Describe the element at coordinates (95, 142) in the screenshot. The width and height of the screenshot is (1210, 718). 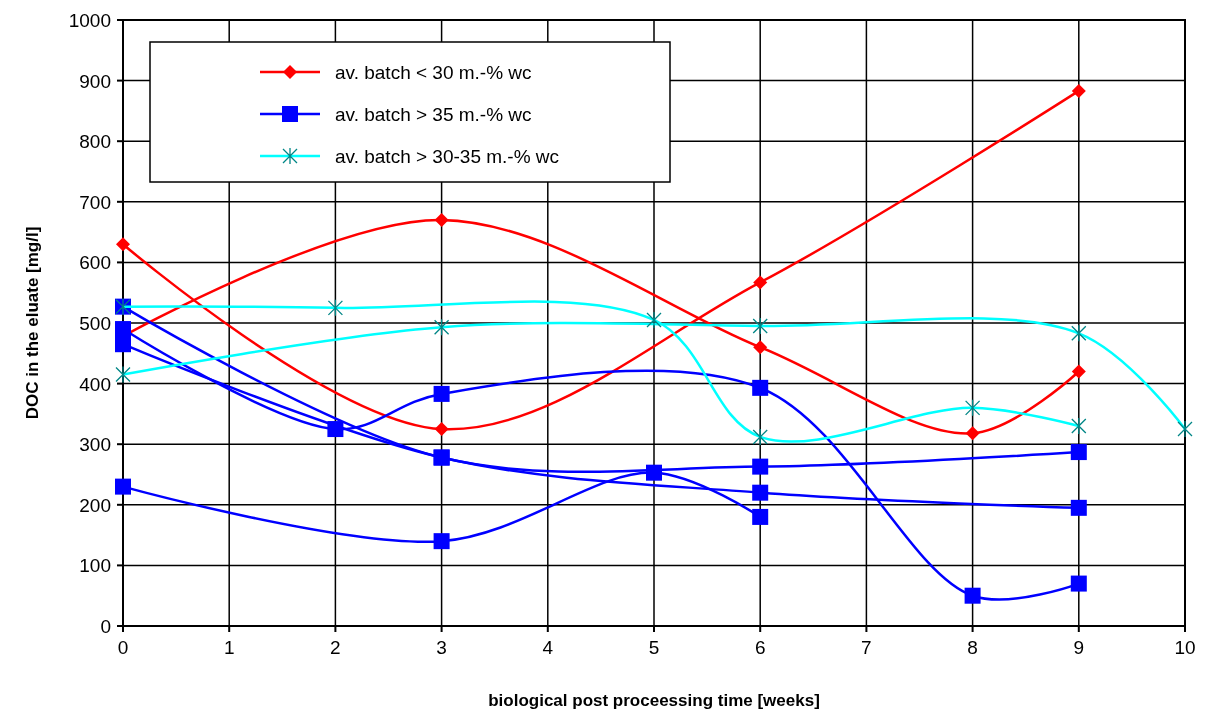
I see `y-tick-label: 800` at that location.